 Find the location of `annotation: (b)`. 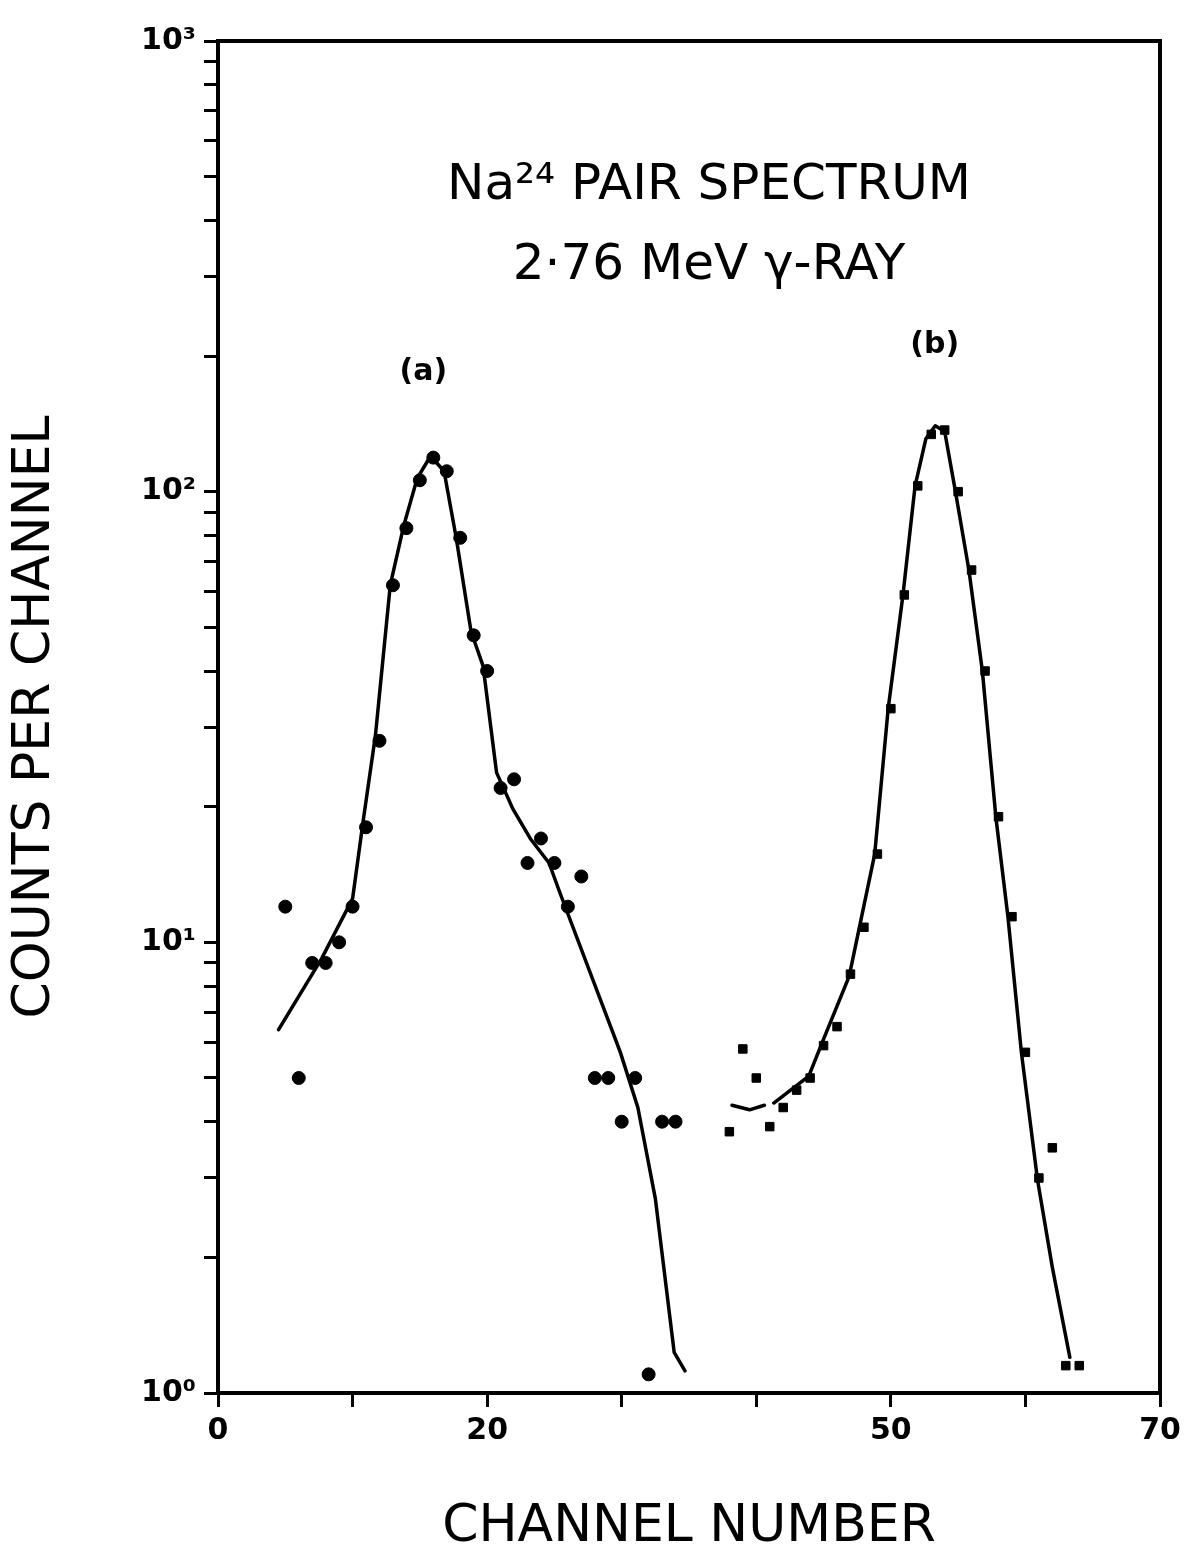

annotation: (b) is located at coordinates (935, 342).